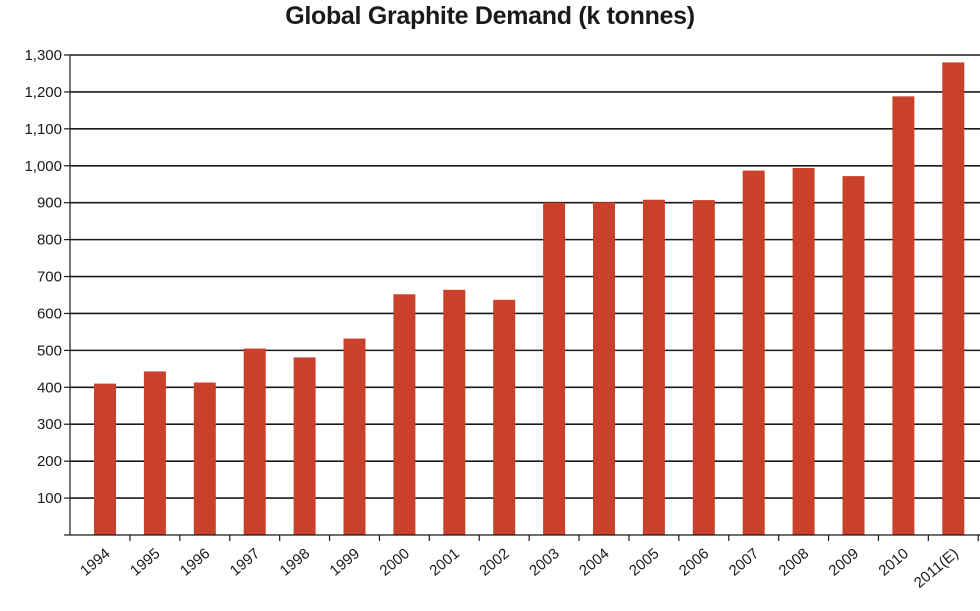 This screenshot has width=980, height=611. I want to click on y-tick-label: 900, so click(49, 203).